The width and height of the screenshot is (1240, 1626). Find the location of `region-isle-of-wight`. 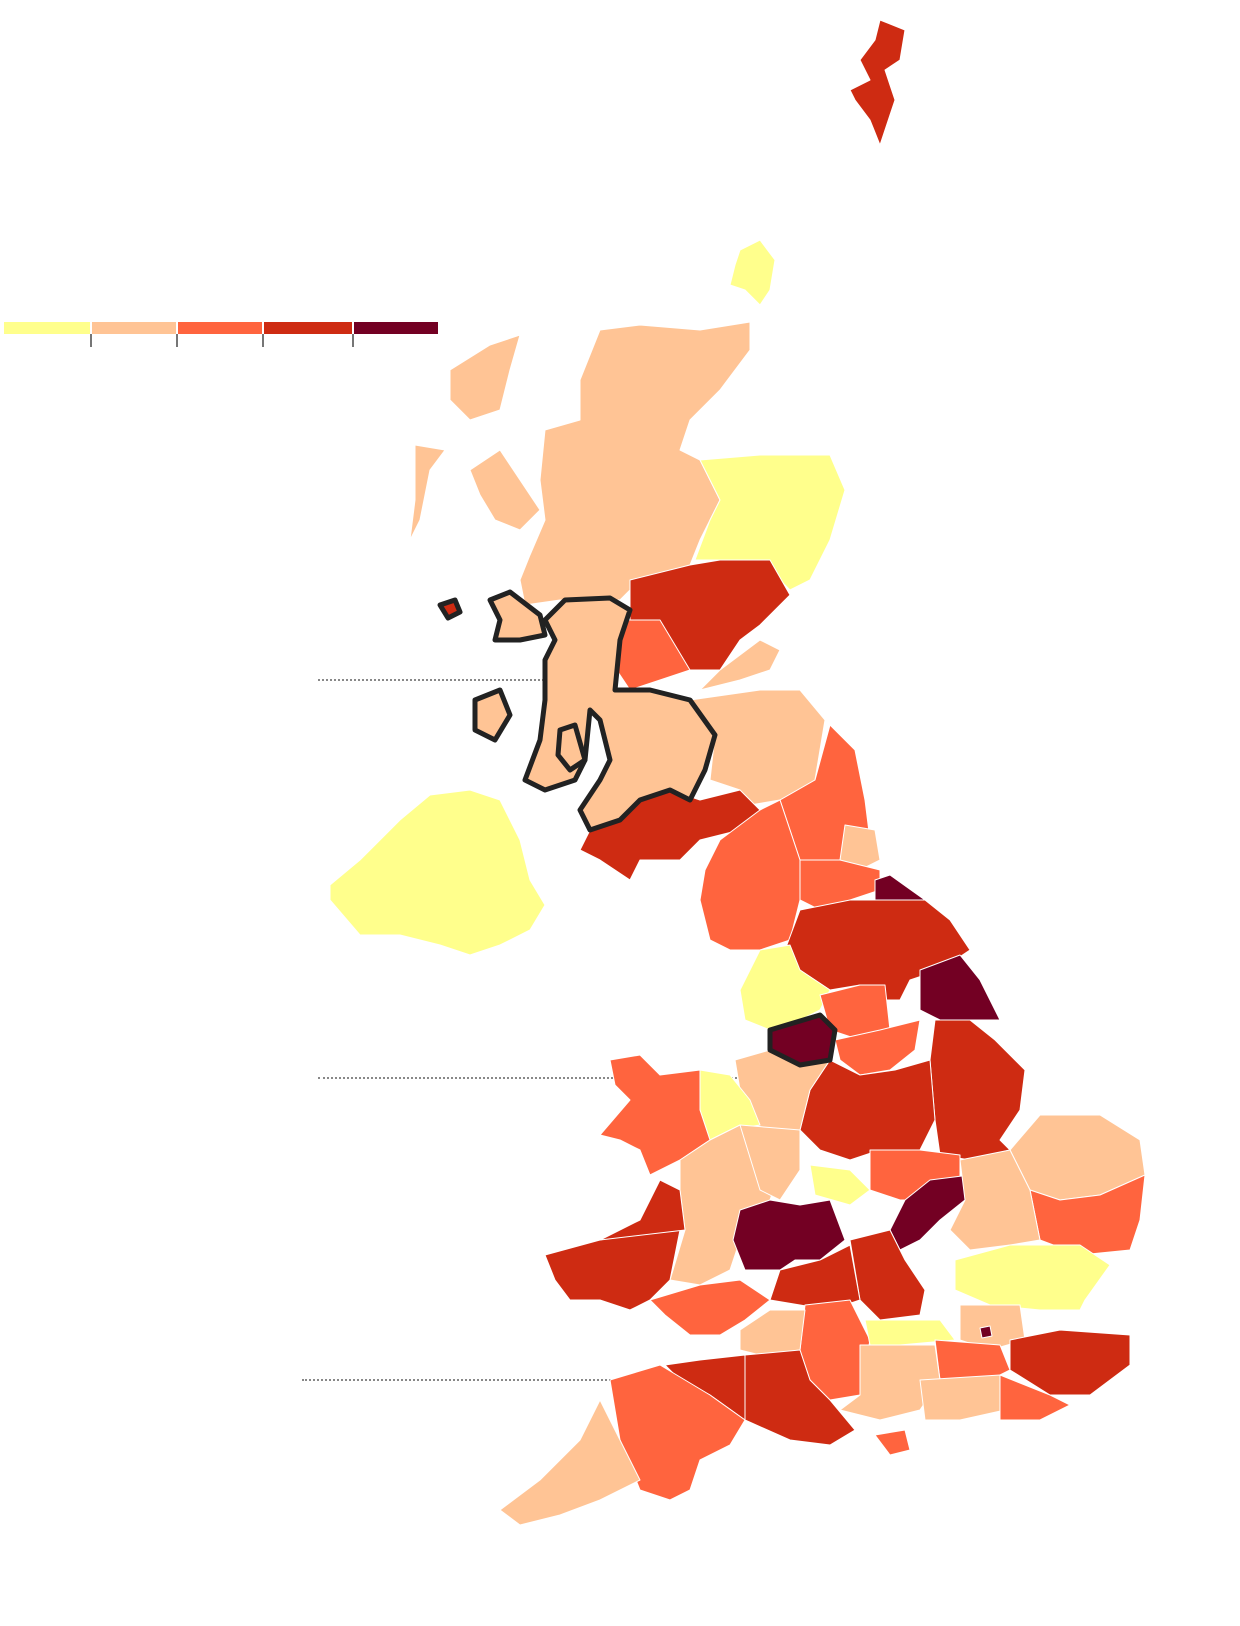

region-isle-of-wight is located at coordinates (892, 1442).